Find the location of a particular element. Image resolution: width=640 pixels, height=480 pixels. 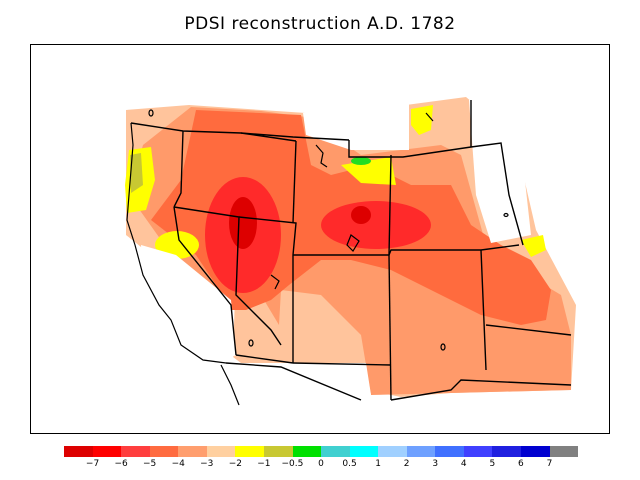

legend-label: −5 is located at coordinates (150, 464).